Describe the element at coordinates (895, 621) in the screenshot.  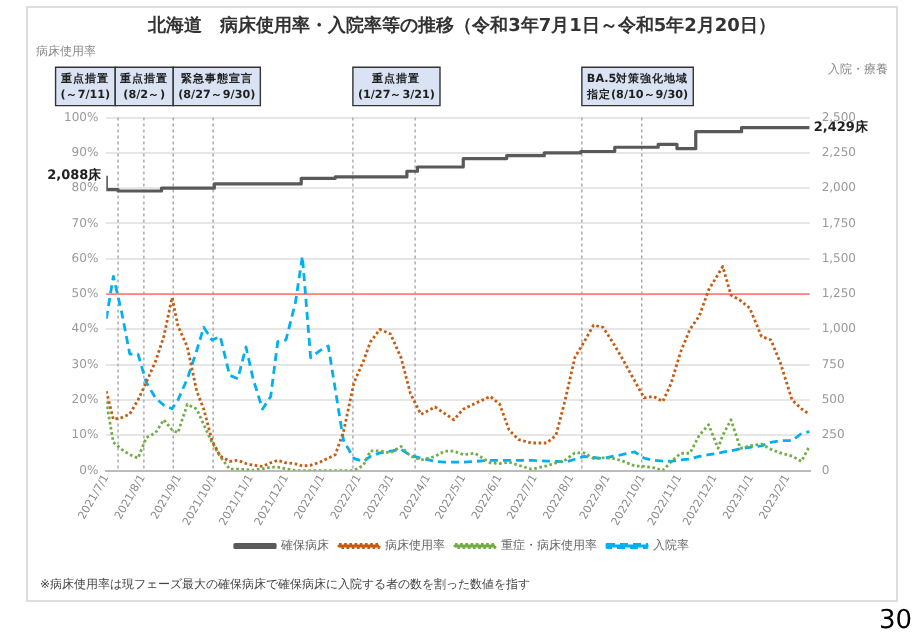
I see `text: 30` at that location.